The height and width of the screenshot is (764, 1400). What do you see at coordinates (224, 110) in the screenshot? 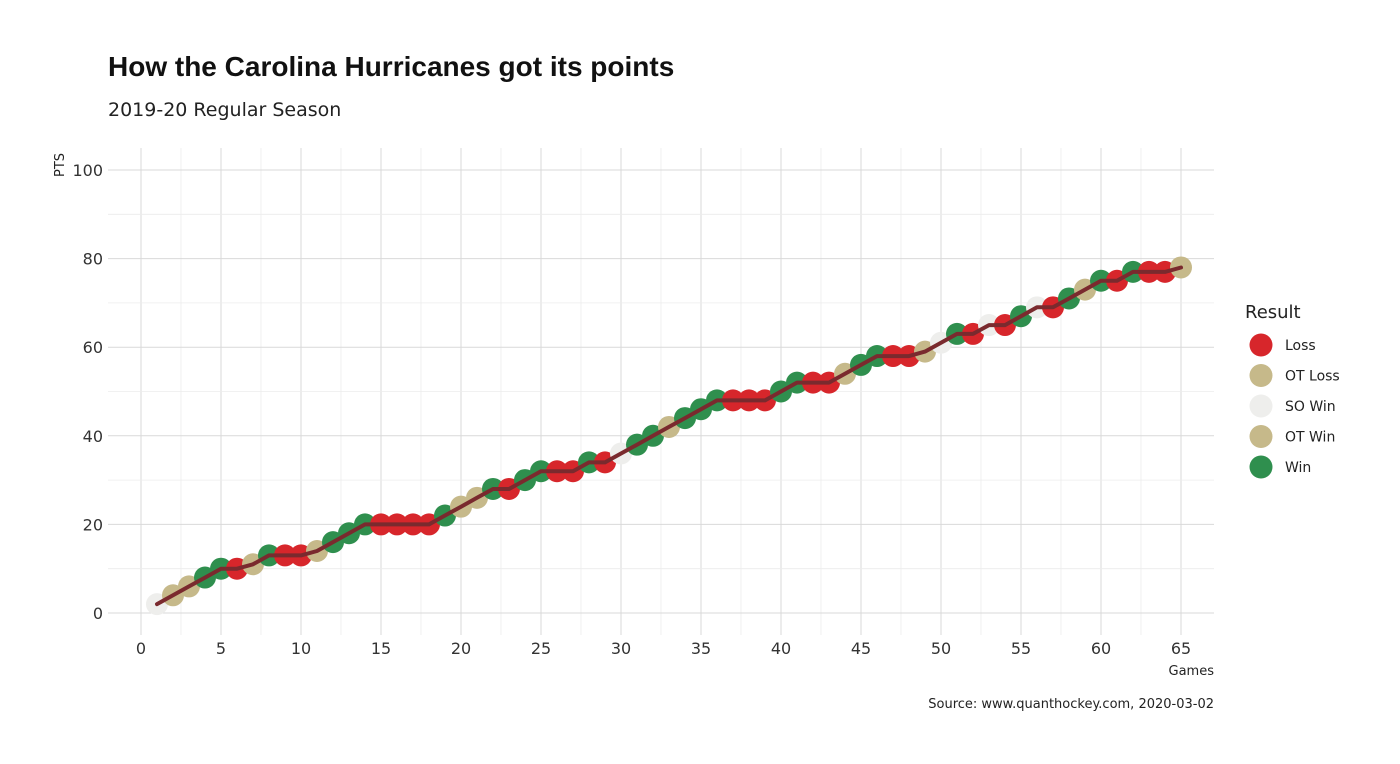
I see `chart-subtitle: 2019-20 Regular Season` at bounding box center [224, 110].